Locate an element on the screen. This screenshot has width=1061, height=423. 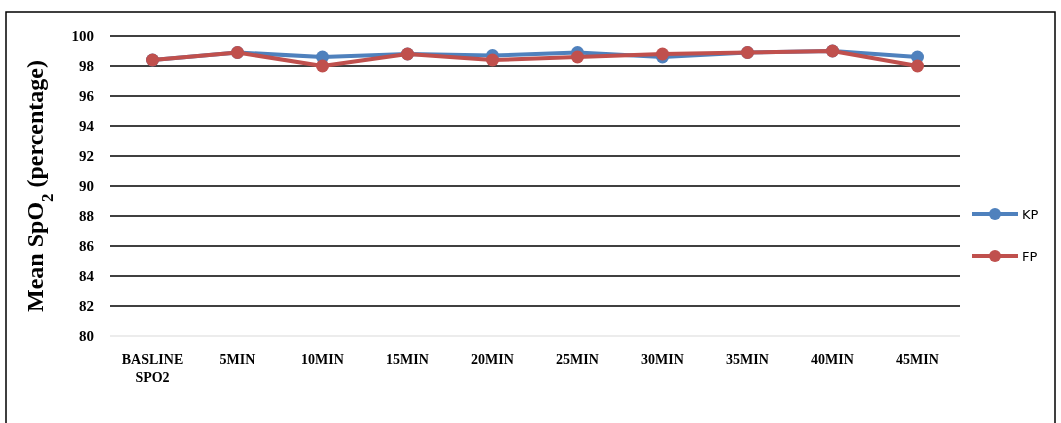
y-tick-label: 100 is located at coordinates (82, 36).